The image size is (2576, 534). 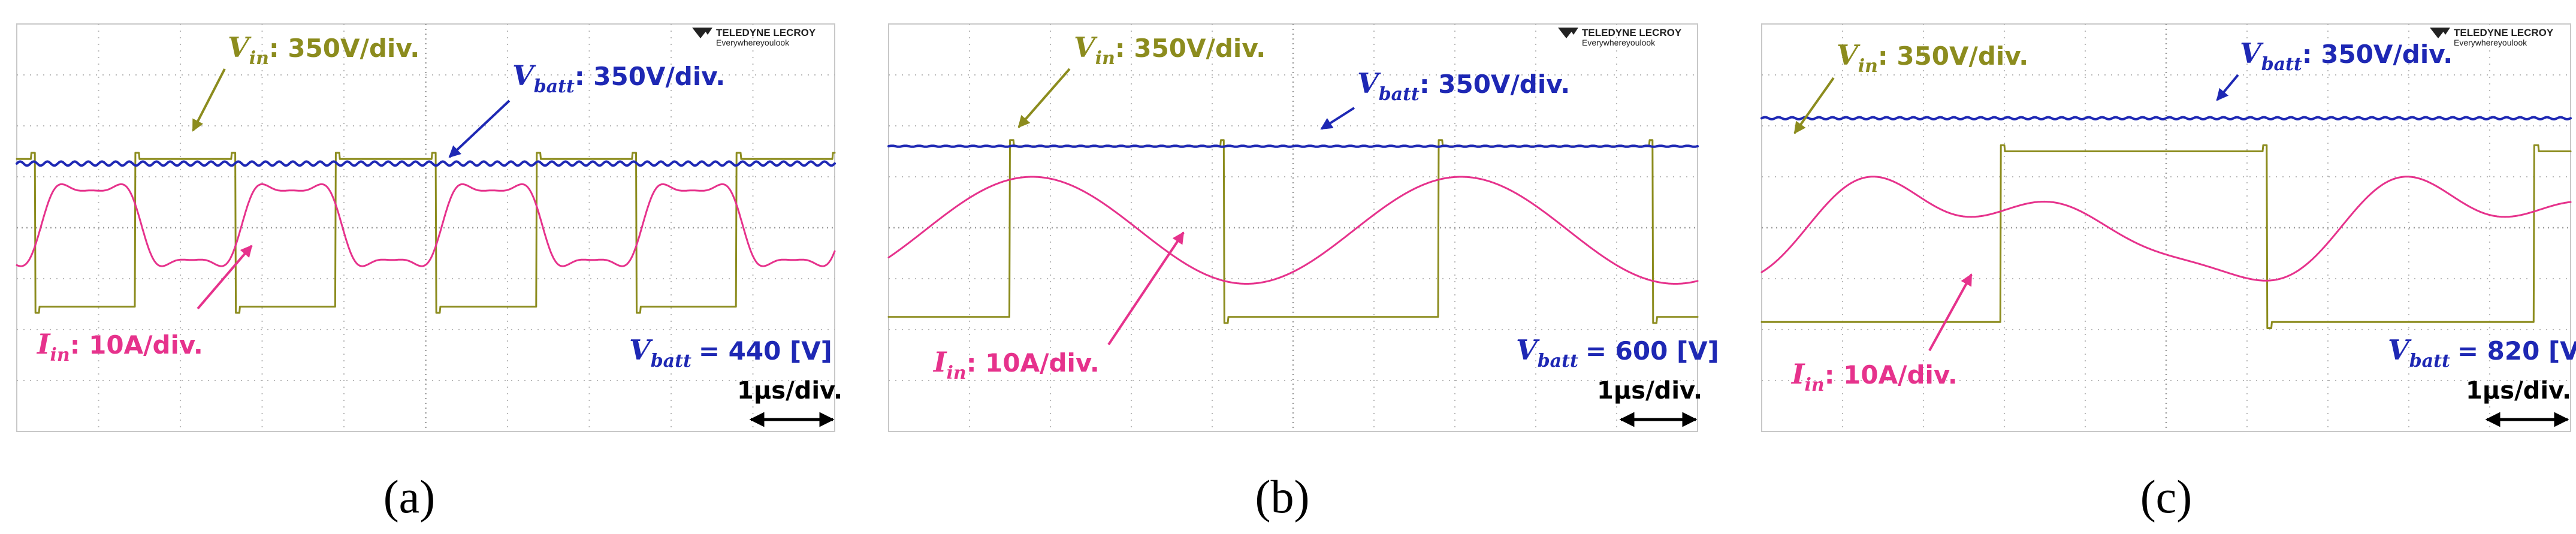 What do you see at coordinates (410, 497) in the screenshot?
I see `panel-caption: (a)` at bounding box center [410, 497].